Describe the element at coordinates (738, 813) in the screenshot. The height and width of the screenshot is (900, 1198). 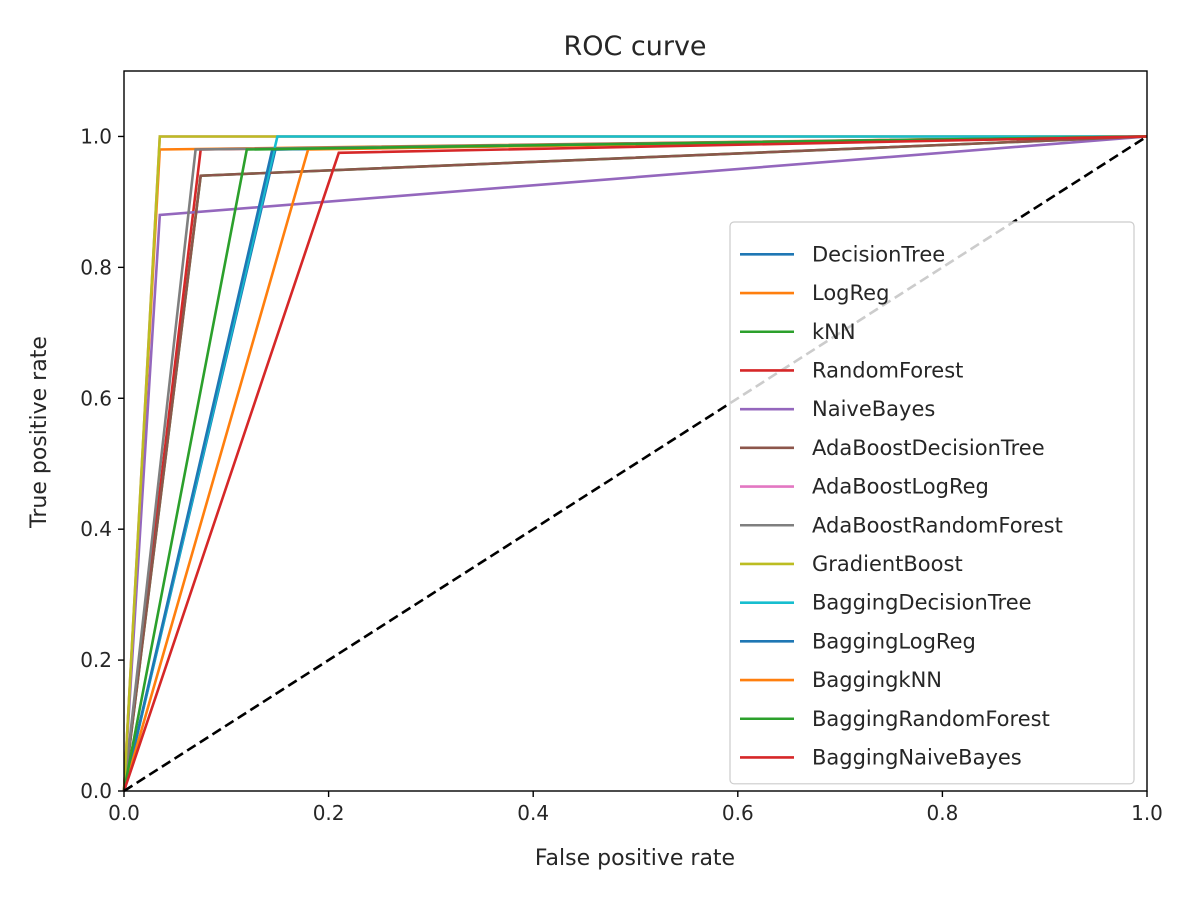
I see `x-tick-label: 0.6` at that location.